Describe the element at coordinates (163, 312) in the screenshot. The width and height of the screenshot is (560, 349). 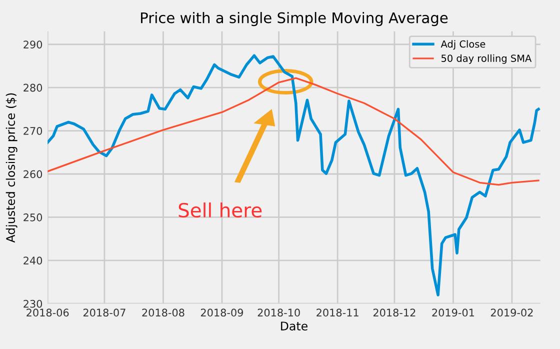
I see `x-tick-label: 2018-08` at that location.